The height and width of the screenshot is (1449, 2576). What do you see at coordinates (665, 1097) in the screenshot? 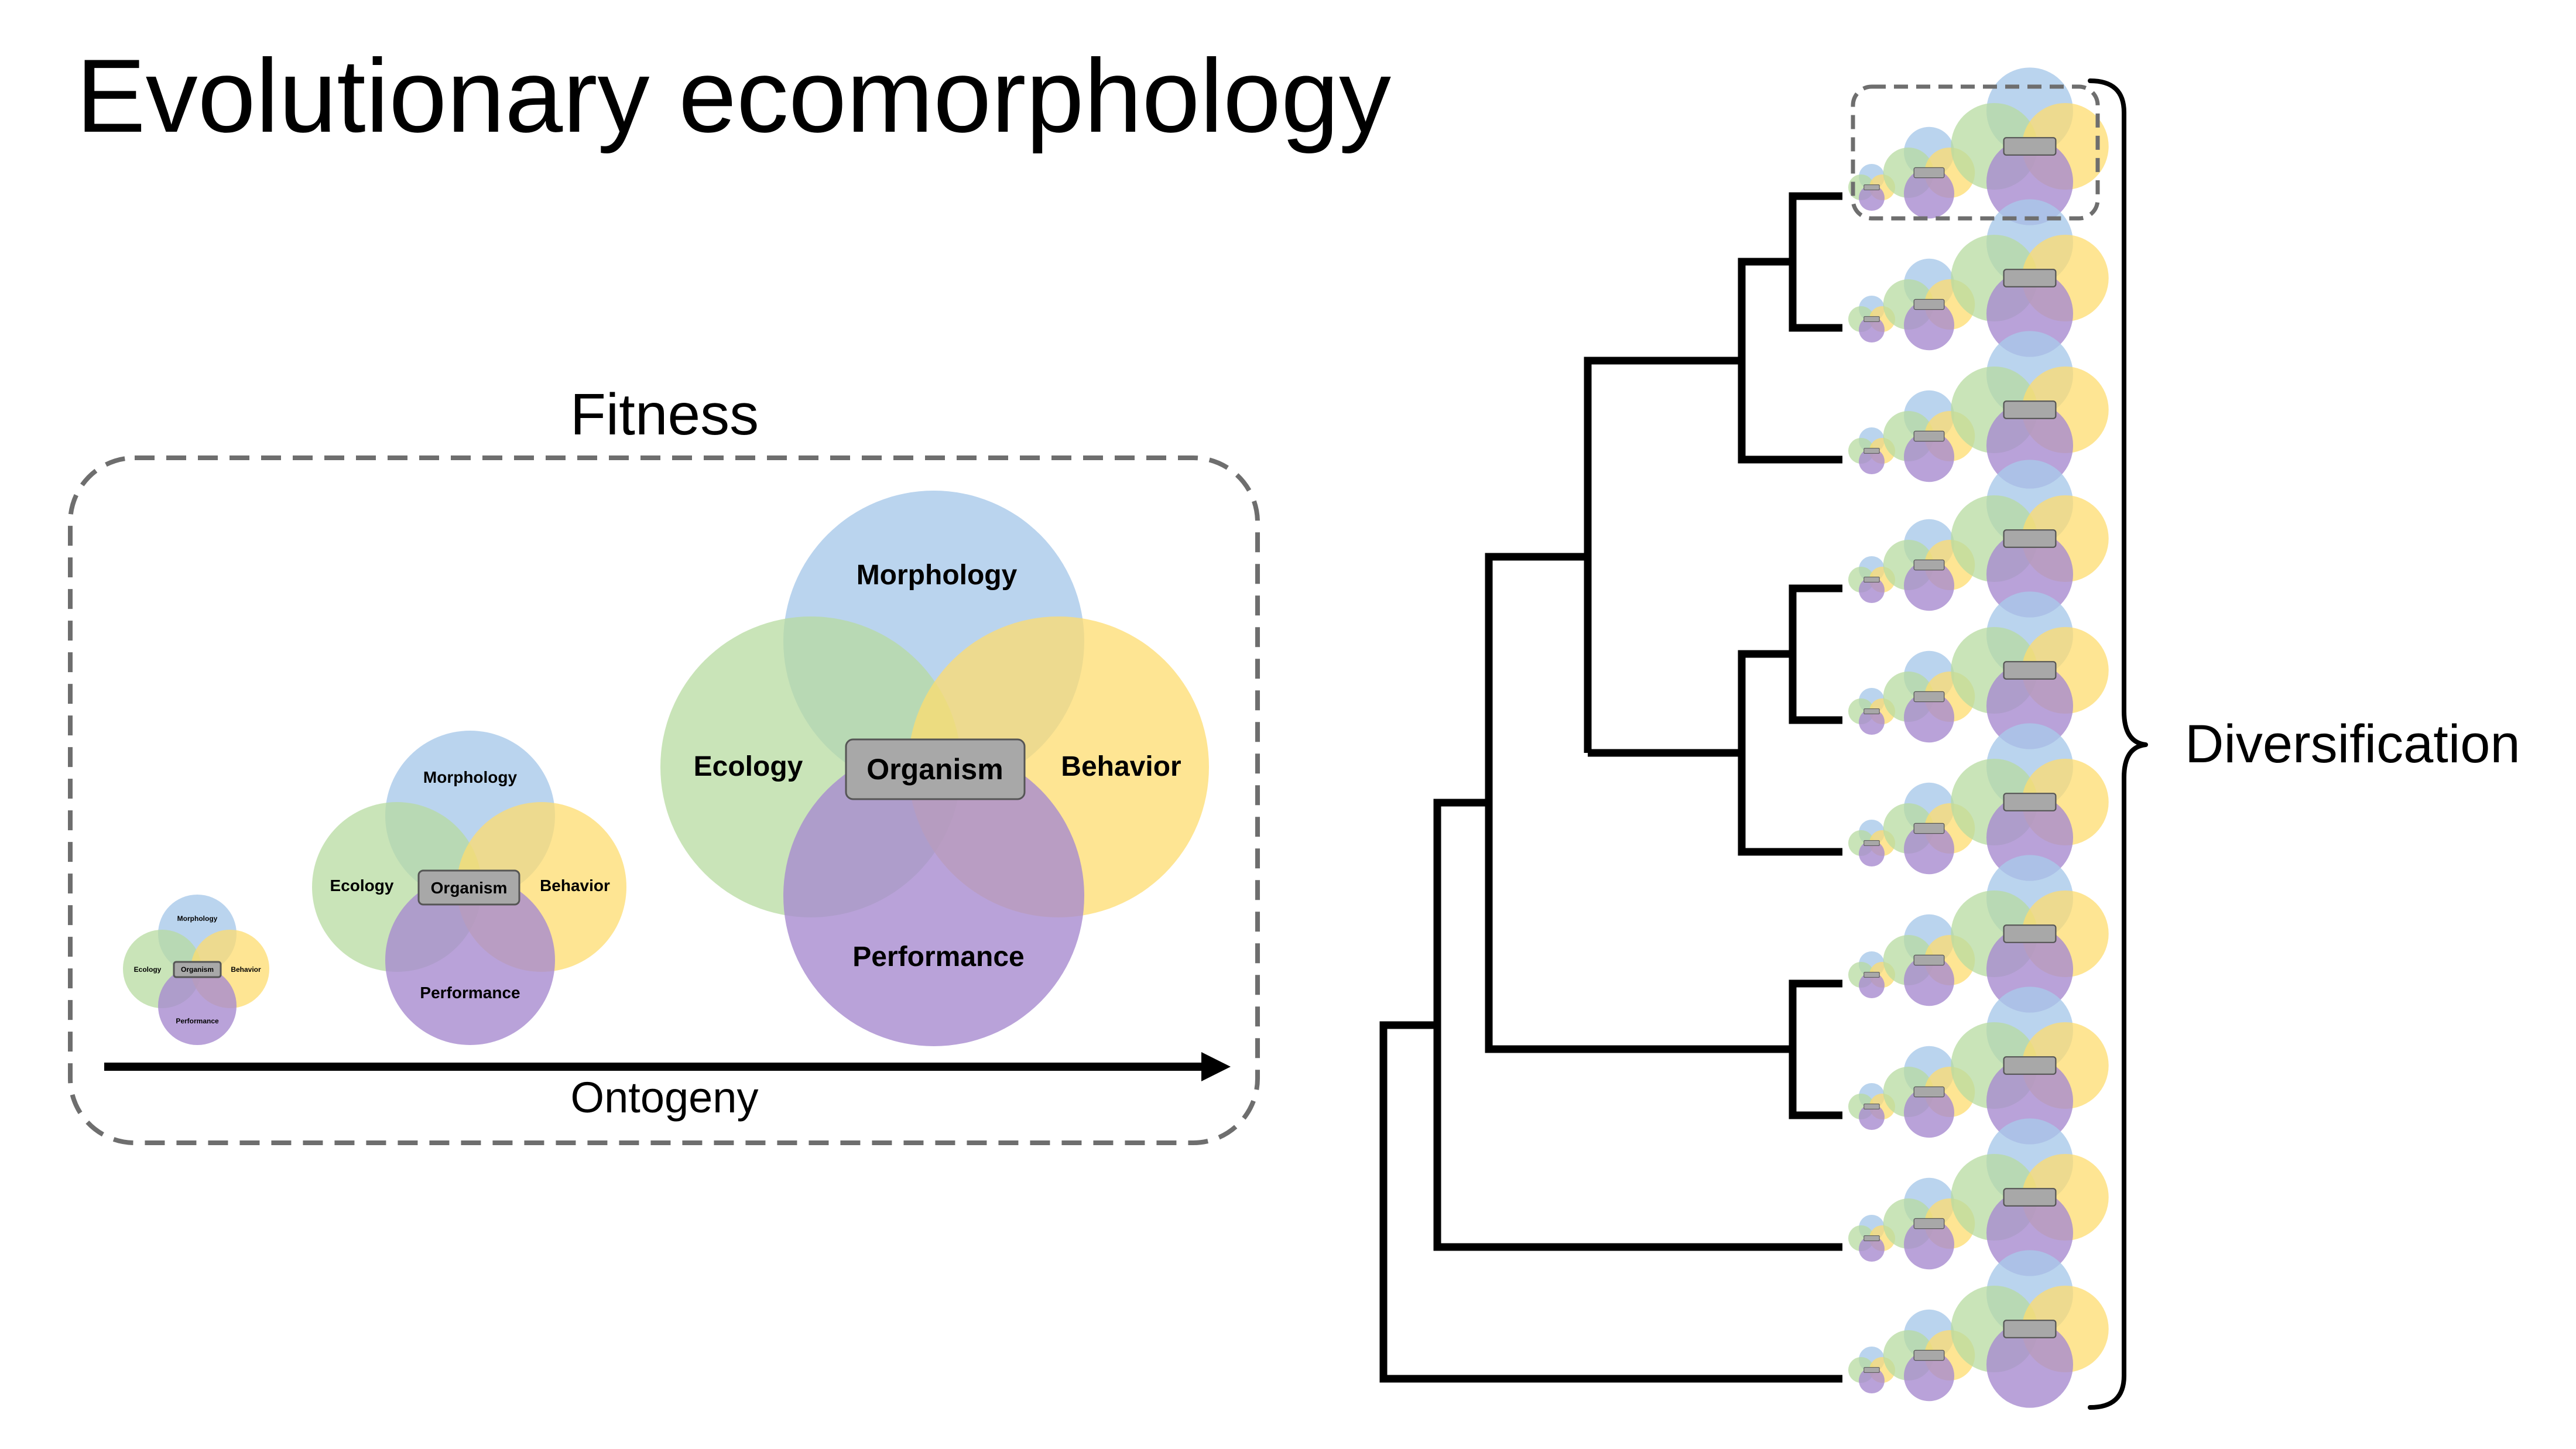
I see `ontogeny-label: Ontogeny` at bounding box center [665, 1097].